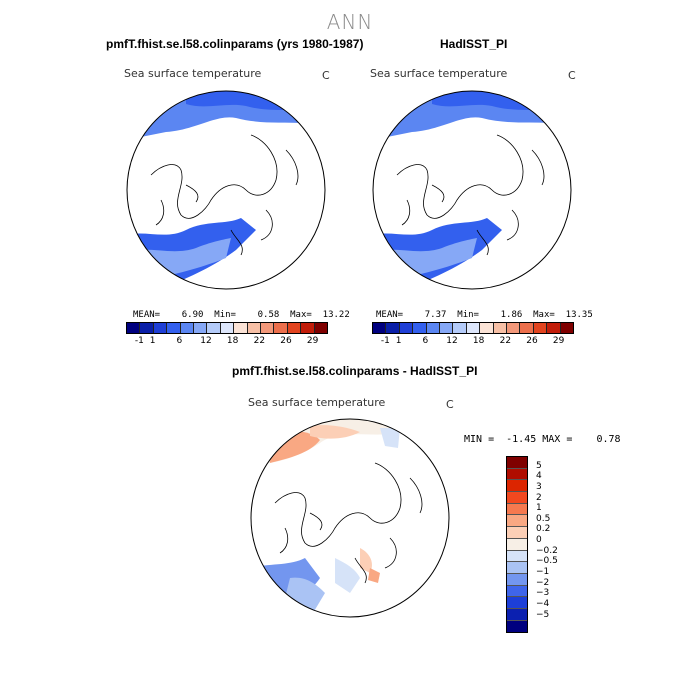 The image size is (700, 700). Describe the element at coordinates (241, 315) in the screenshot. I see `panel1-stats: MEAN= 6.90 Min= 0.58 Max= 13.22` at that location.